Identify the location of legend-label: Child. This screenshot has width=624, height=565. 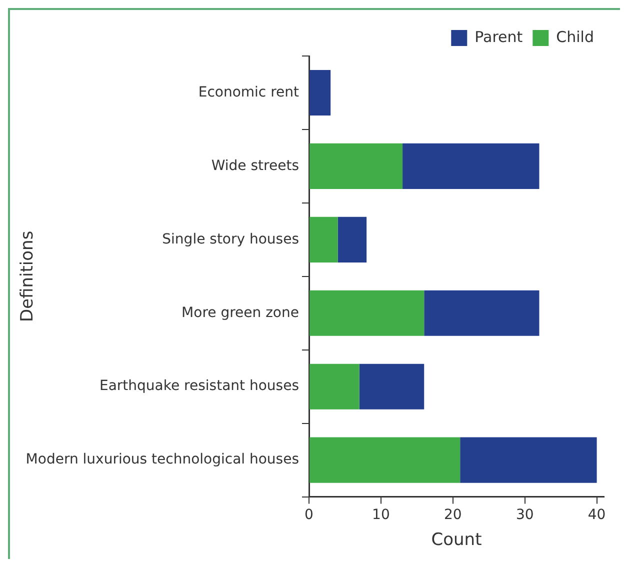
(575, 37).